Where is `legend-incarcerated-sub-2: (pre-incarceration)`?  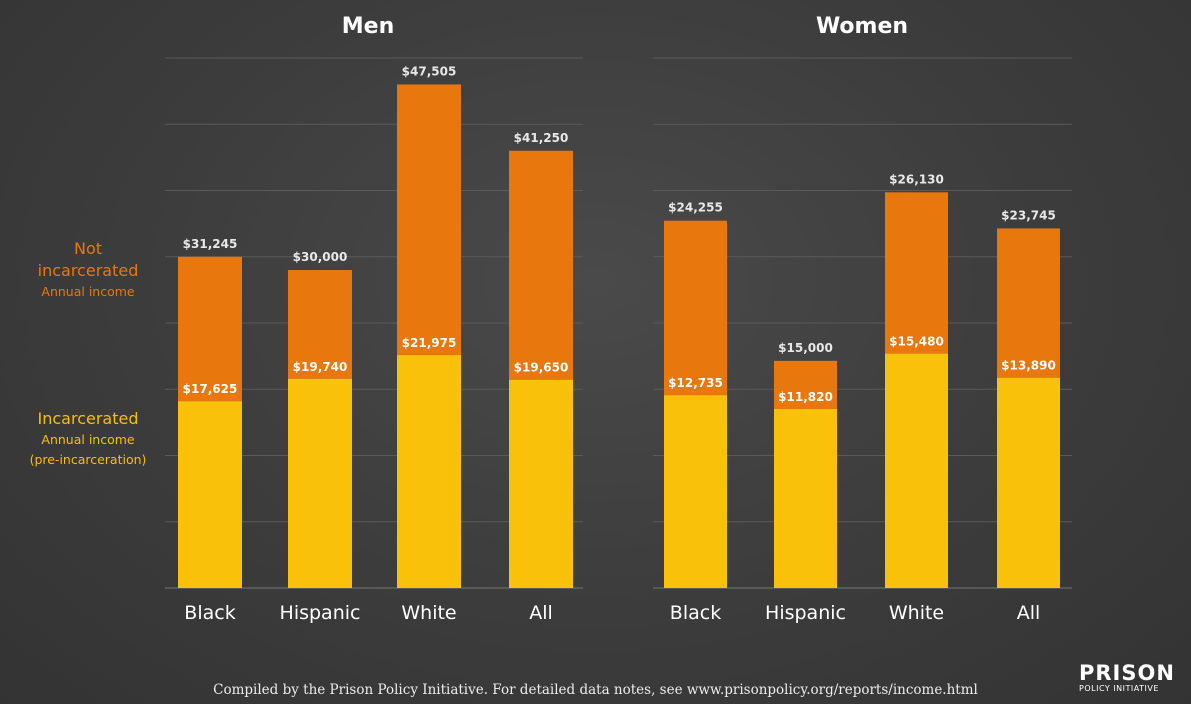 legend-incarcerated-sub-2: (pre-incarceration) is located at coordinates (88, 459).